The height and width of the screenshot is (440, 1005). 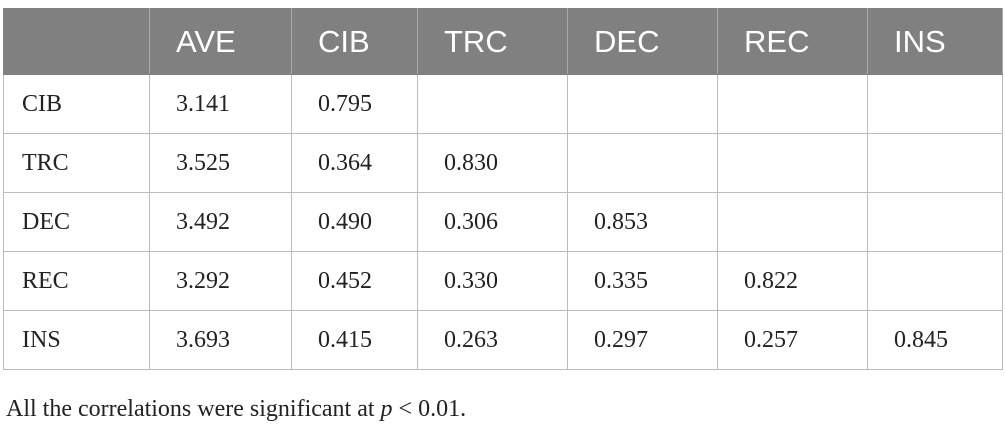 What do you see at coordinates (76, 281) in the screenshot?
I see `row-label: REC` at bounding box center [76, 281].